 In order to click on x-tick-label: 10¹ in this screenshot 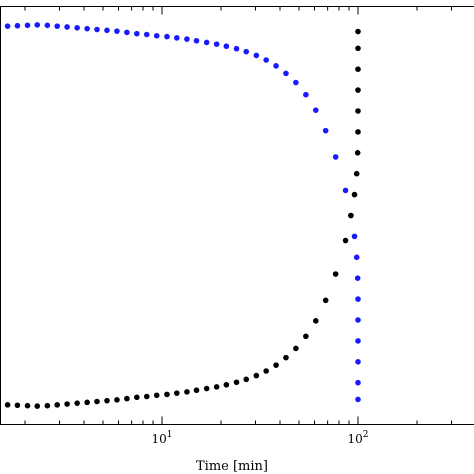, I will do `click(161, 438)`.